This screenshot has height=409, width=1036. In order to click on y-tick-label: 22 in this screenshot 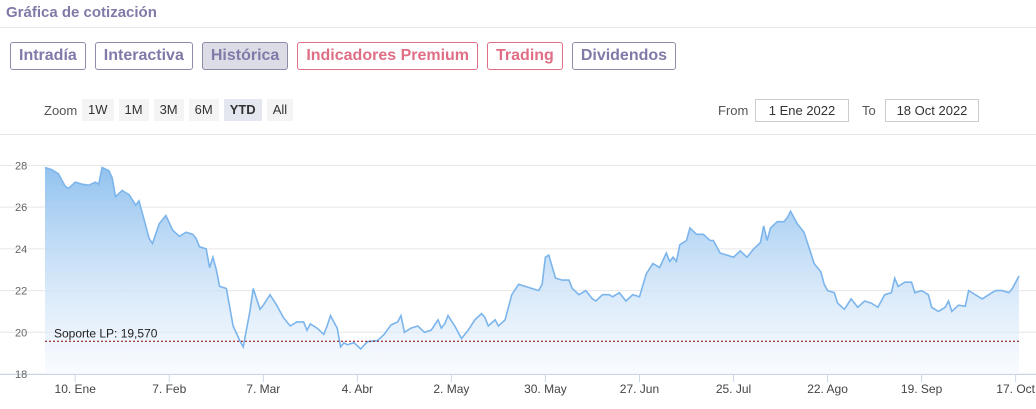, I will do `click(21, 292)`.